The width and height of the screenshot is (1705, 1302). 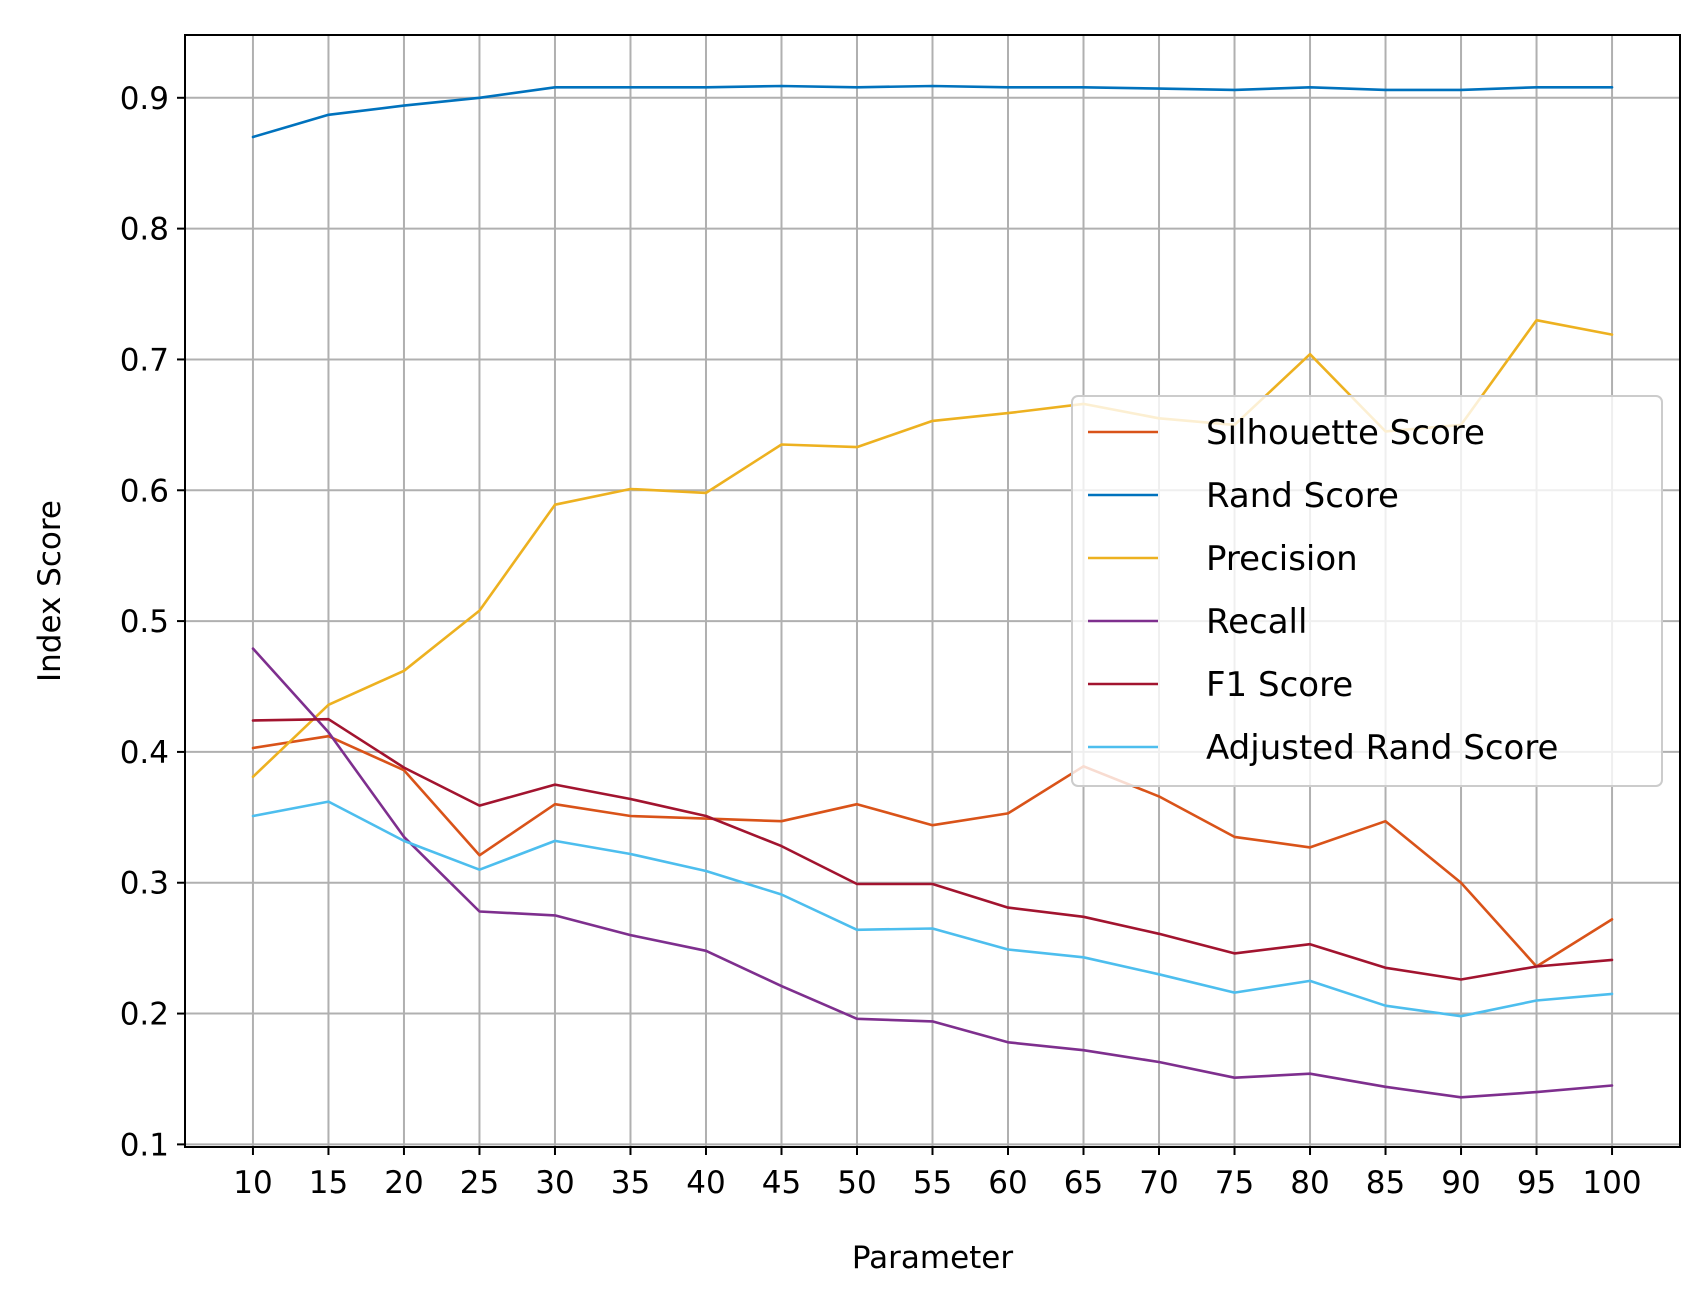 I want to click on legend-label: Precision, so click(x=1282, y=559).